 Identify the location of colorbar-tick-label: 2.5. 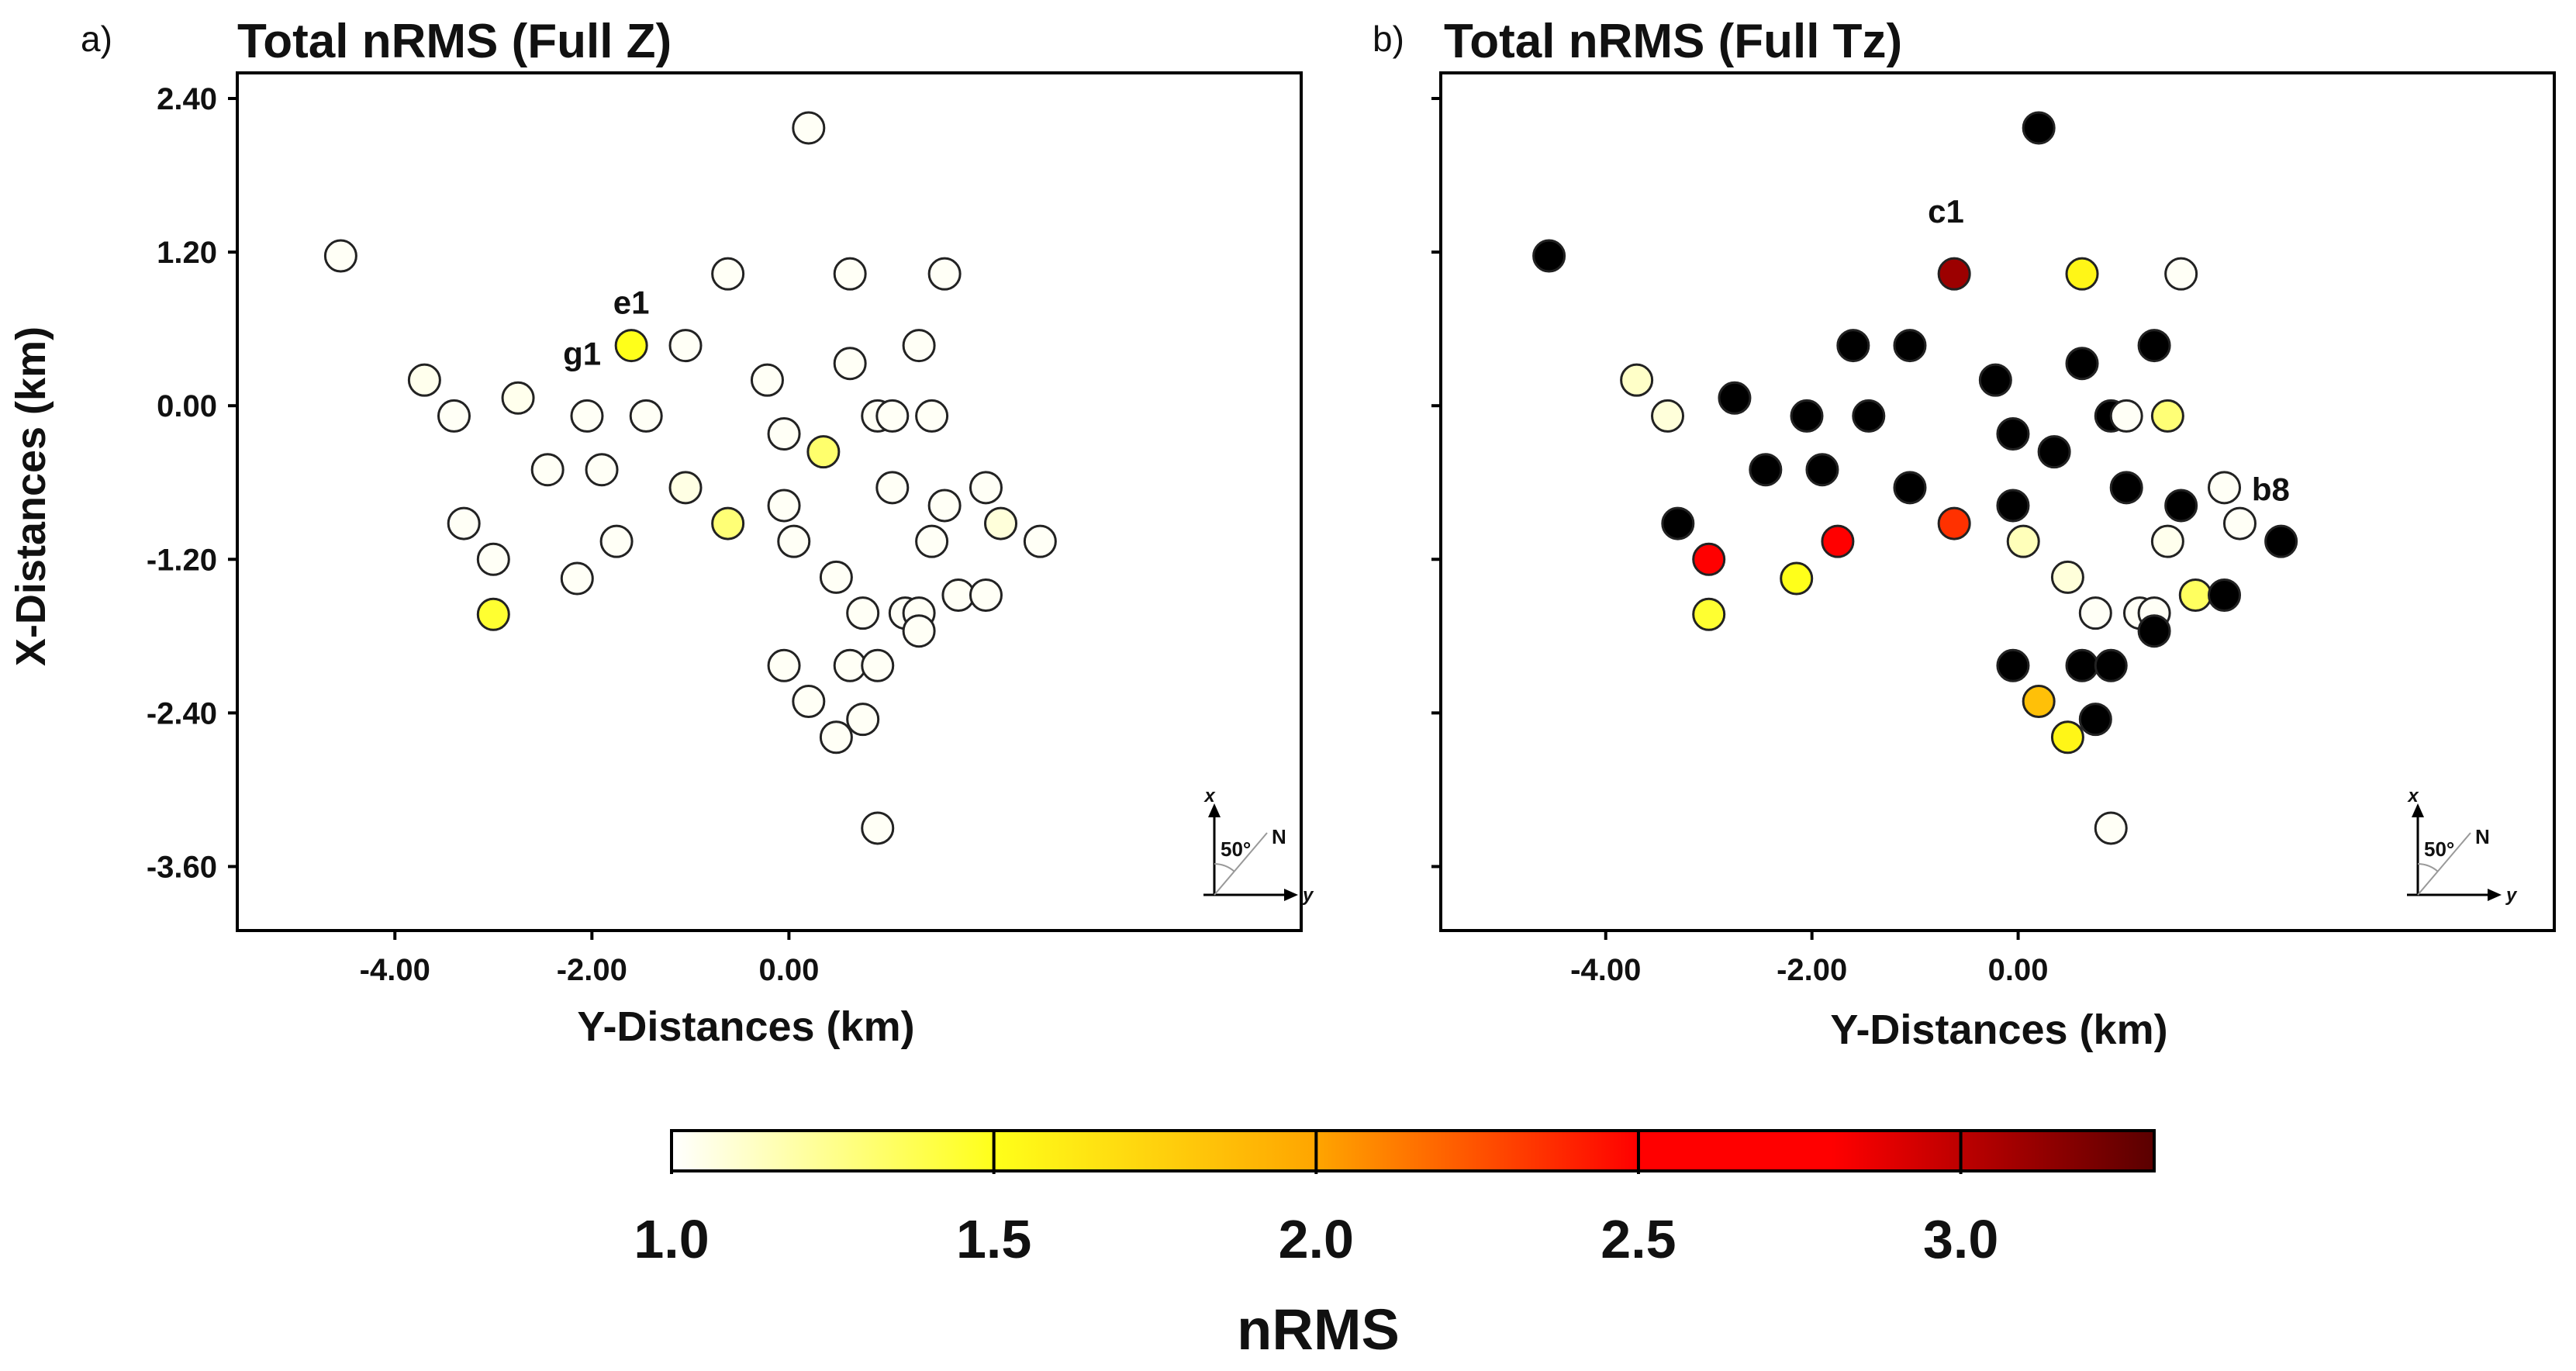
(1638, 1239).